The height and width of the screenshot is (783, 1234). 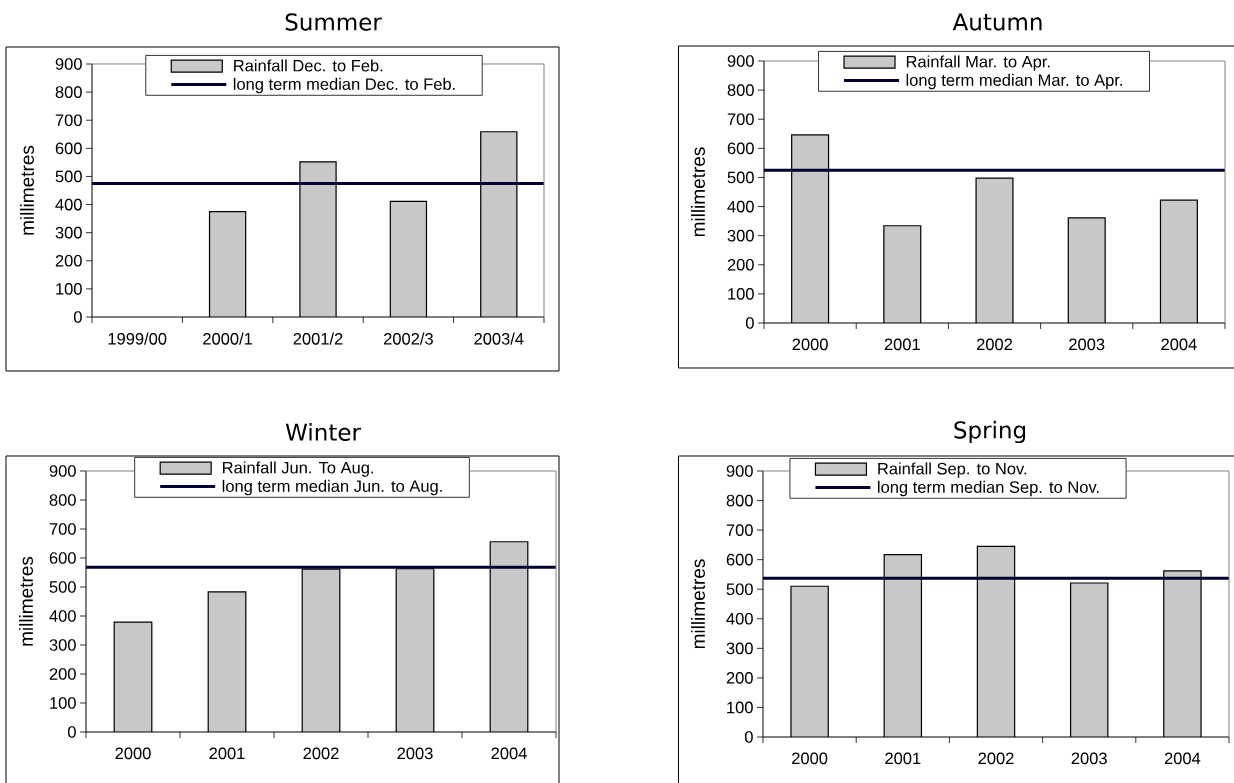 What do you see at coordinates (978, 63) in the screenshot?
I see `legend-label: Rainfall Mar. to Apr.` at bounding box center [978, 63].